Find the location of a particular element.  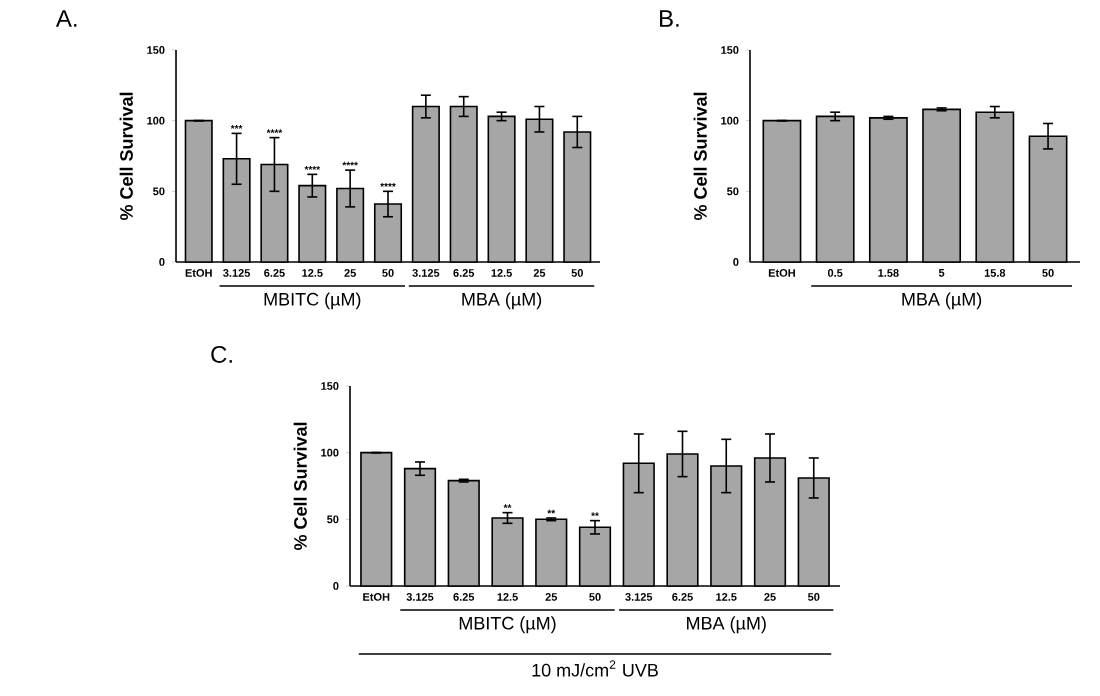

chart-title: B. is located at coordinates (669, 18).